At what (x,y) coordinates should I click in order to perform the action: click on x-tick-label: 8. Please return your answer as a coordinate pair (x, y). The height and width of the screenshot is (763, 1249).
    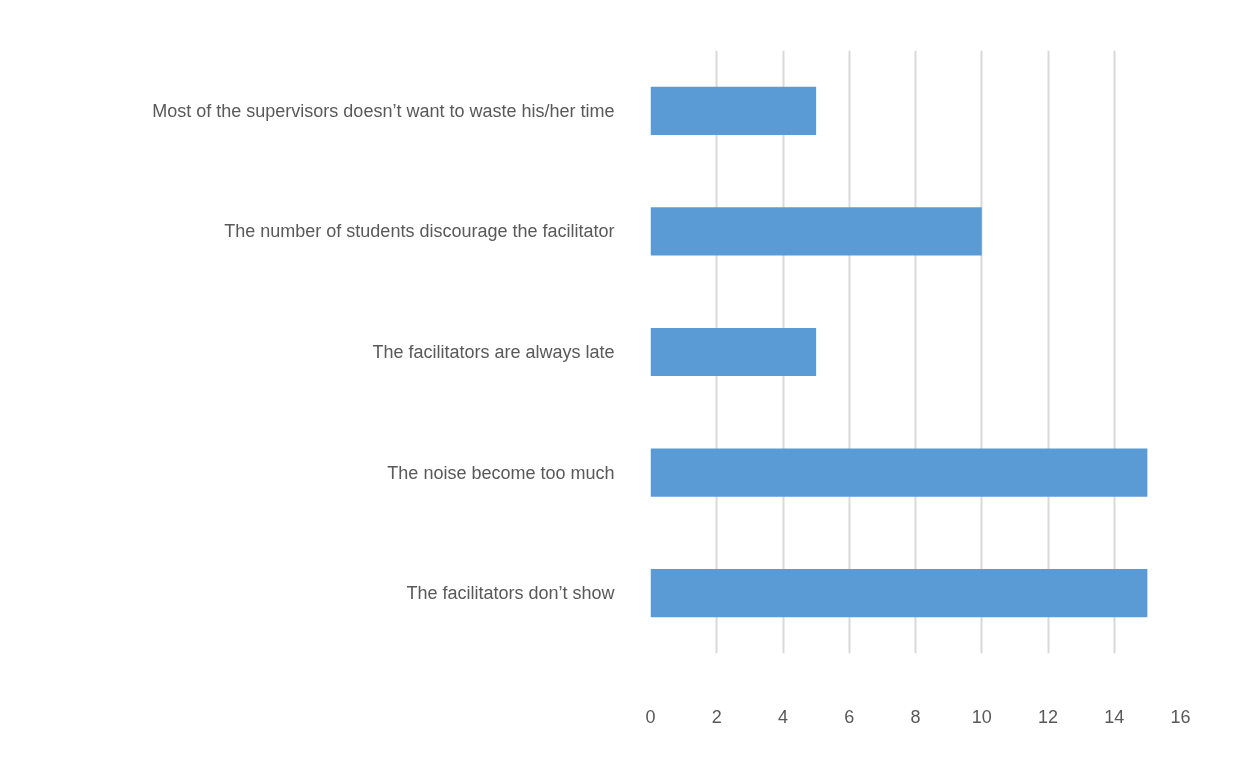
    Looking at the image, I should click on (915, 716).